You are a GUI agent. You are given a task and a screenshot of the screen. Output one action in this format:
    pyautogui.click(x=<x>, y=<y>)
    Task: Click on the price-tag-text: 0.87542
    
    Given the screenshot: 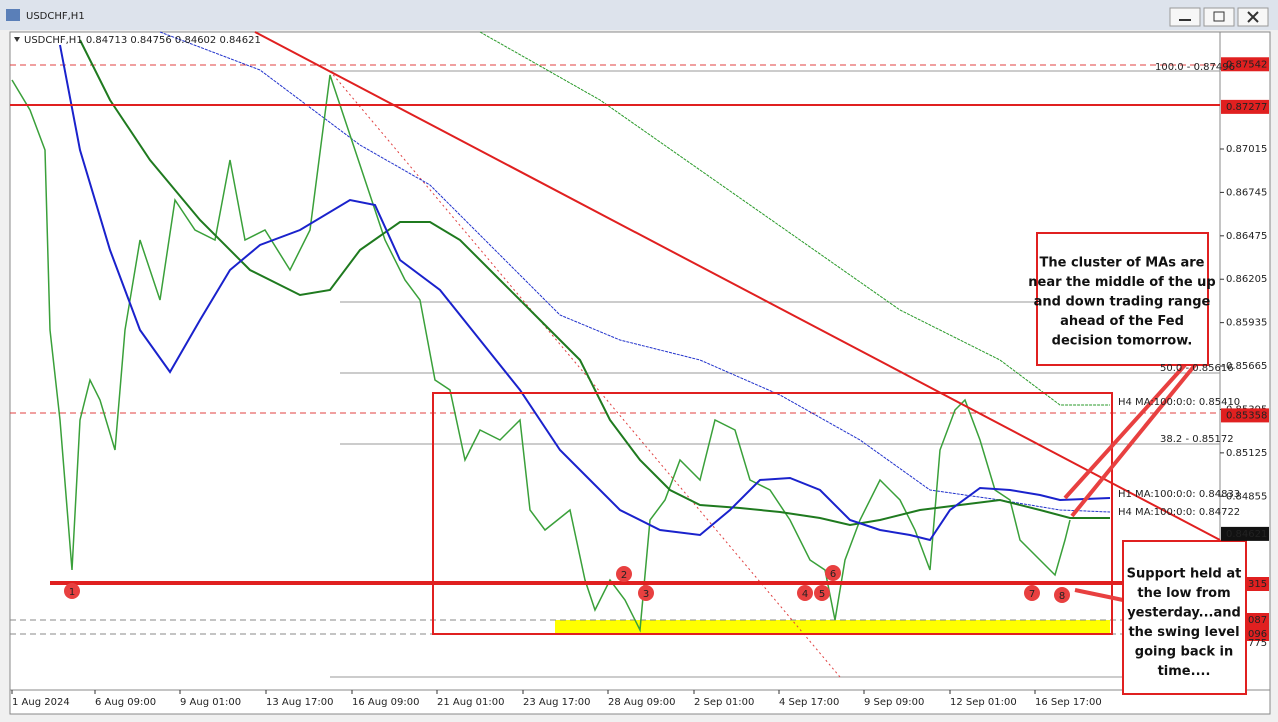 What is the action you would take?
    pyautogui.click(x=1246, y=64)
    